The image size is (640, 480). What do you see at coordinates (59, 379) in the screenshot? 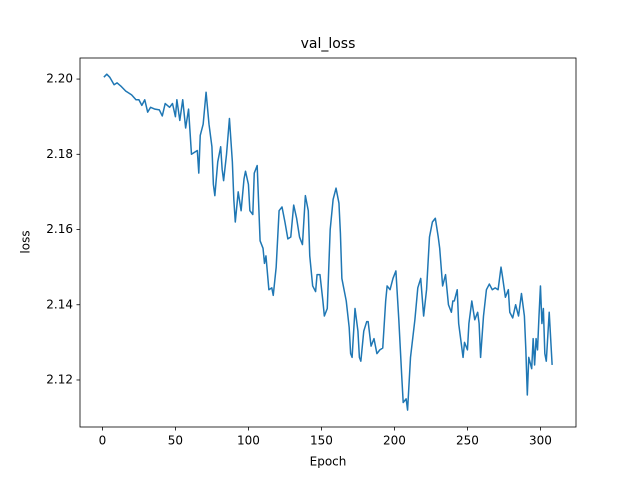
I see `y-tick-label: 2.12` at bounding box center [59, 379].